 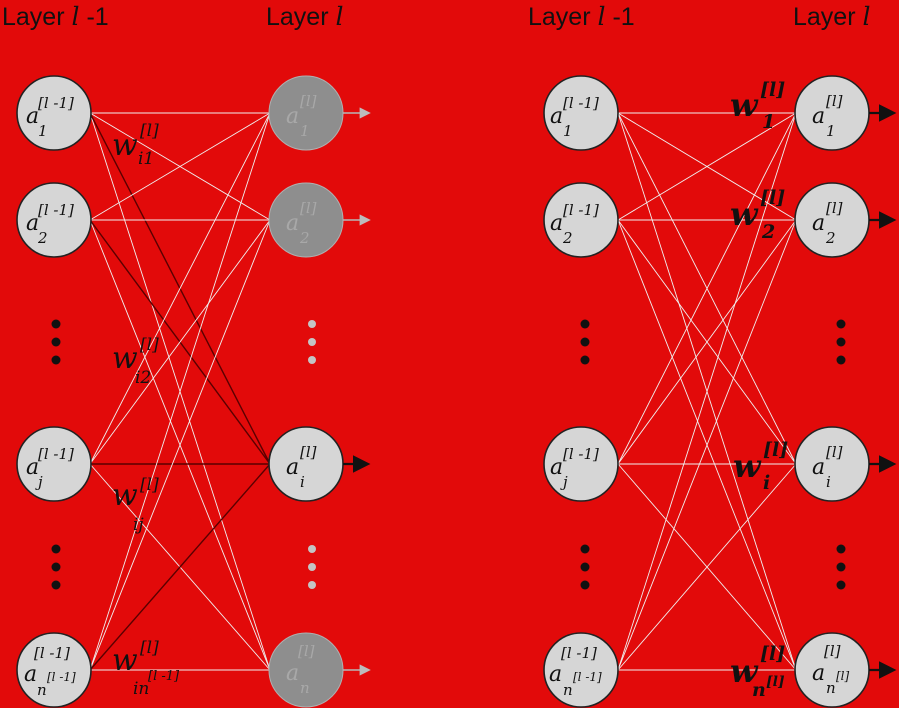 What do you see at coordinates (845, 113) in the screenshot?
I see `right-cur-node-1: a [l] 1` at bounding box center [845, 113].